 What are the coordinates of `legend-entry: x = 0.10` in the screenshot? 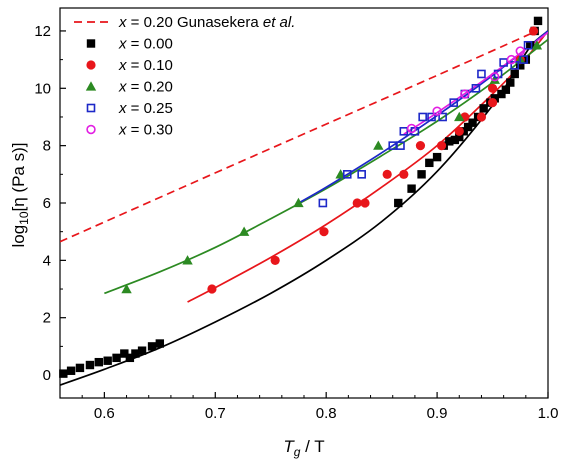 It's located at (129, 65).